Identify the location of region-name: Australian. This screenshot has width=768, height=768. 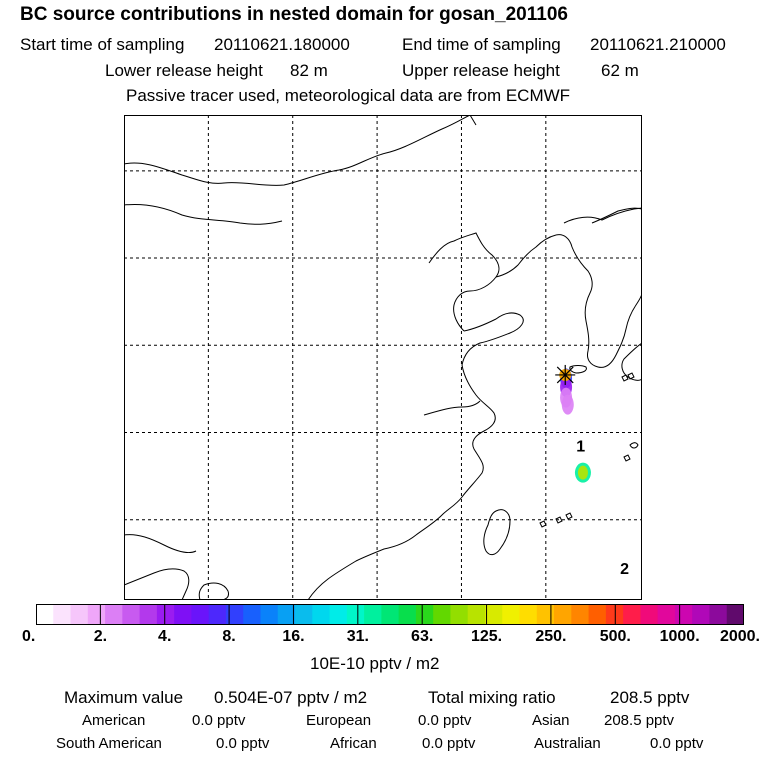
(567, 743).